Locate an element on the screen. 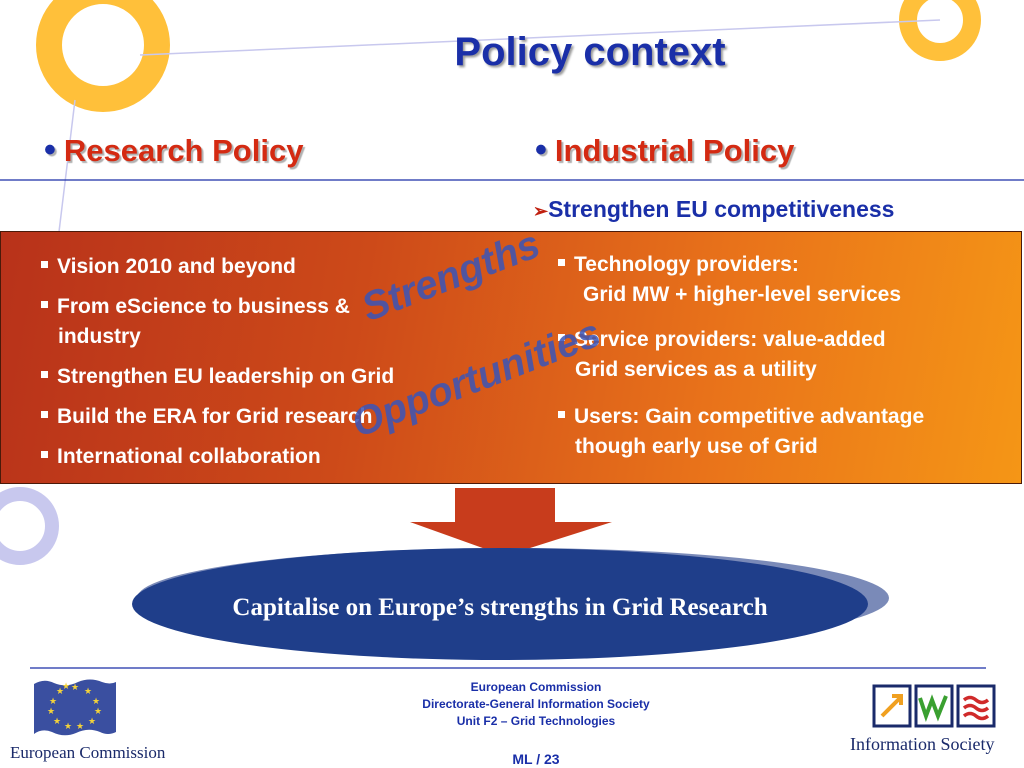 This screenshot has width=1024, height=768. list-item: Vision 2010 and beyond is located at coordinates (168, 267).